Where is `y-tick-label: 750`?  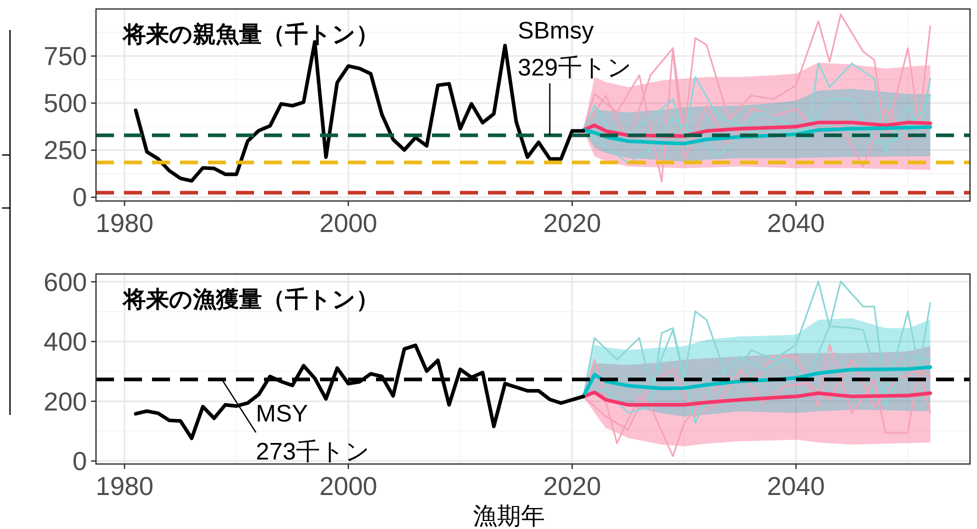 y-tick-label: 750 is located at coordinates (65, 56).